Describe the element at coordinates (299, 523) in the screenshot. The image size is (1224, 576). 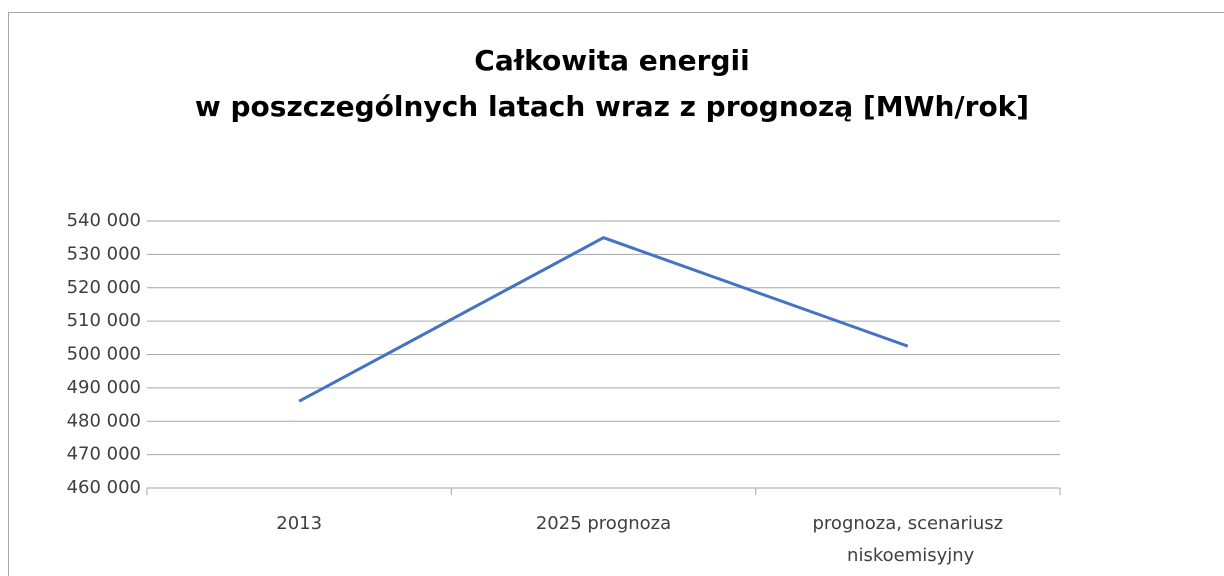
I see `x-tick-label: 2013` at that location.